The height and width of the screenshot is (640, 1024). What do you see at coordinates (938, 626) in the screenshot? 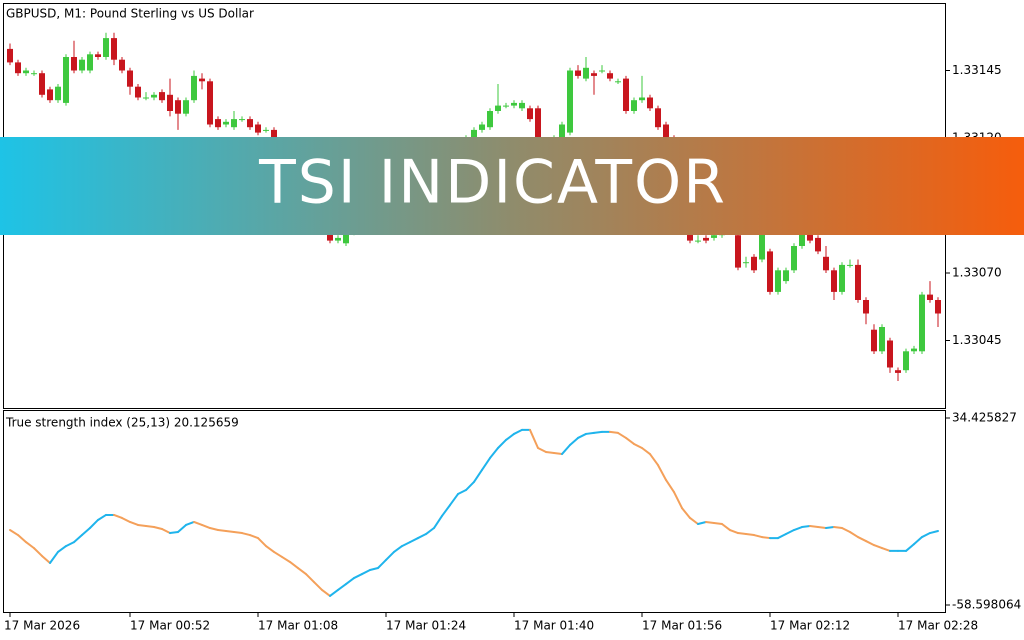
I see `x-tick-label: 17 Mar 02:28` at bounding box center [938, 626].